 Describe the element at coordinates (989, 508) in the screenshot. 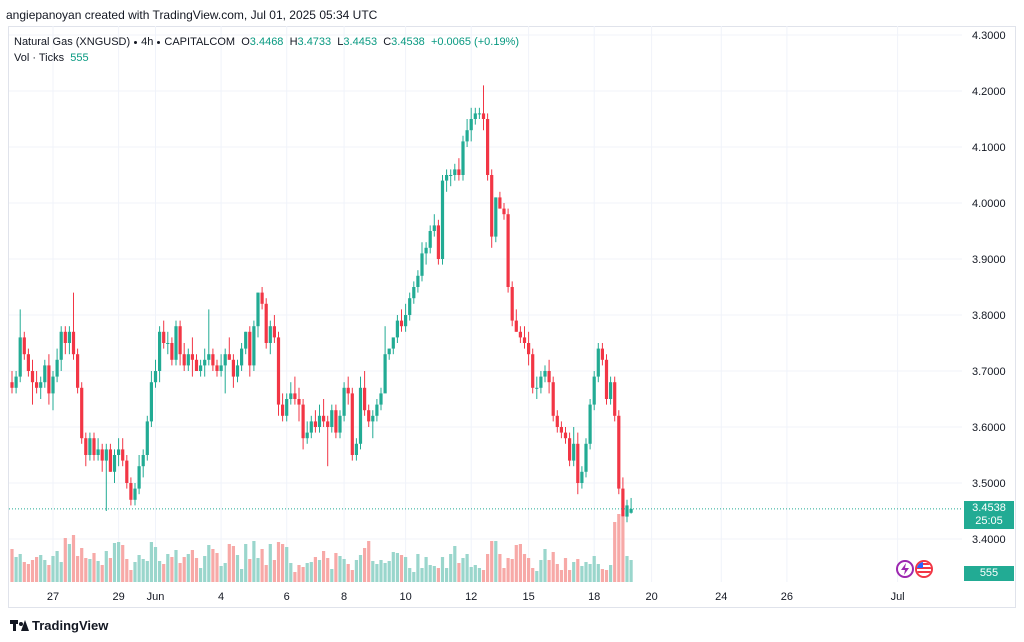

I see `last-price-value: 3.4538` at that location.